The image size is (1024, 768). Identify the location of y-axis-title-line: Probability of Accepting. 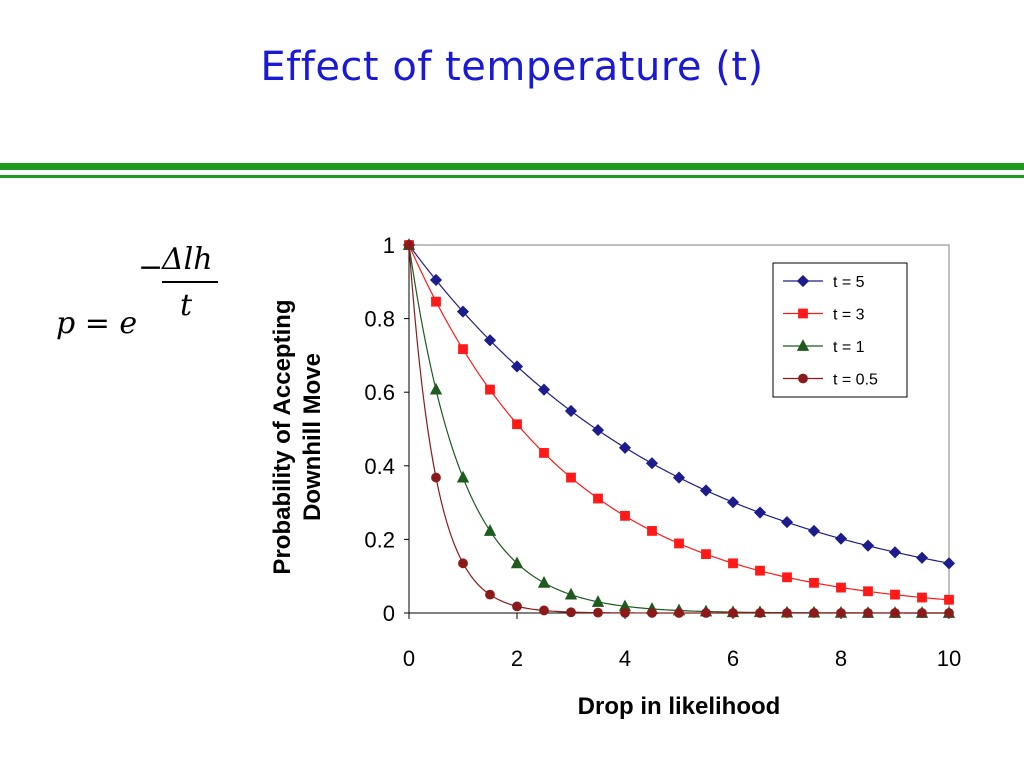
(282, 436).